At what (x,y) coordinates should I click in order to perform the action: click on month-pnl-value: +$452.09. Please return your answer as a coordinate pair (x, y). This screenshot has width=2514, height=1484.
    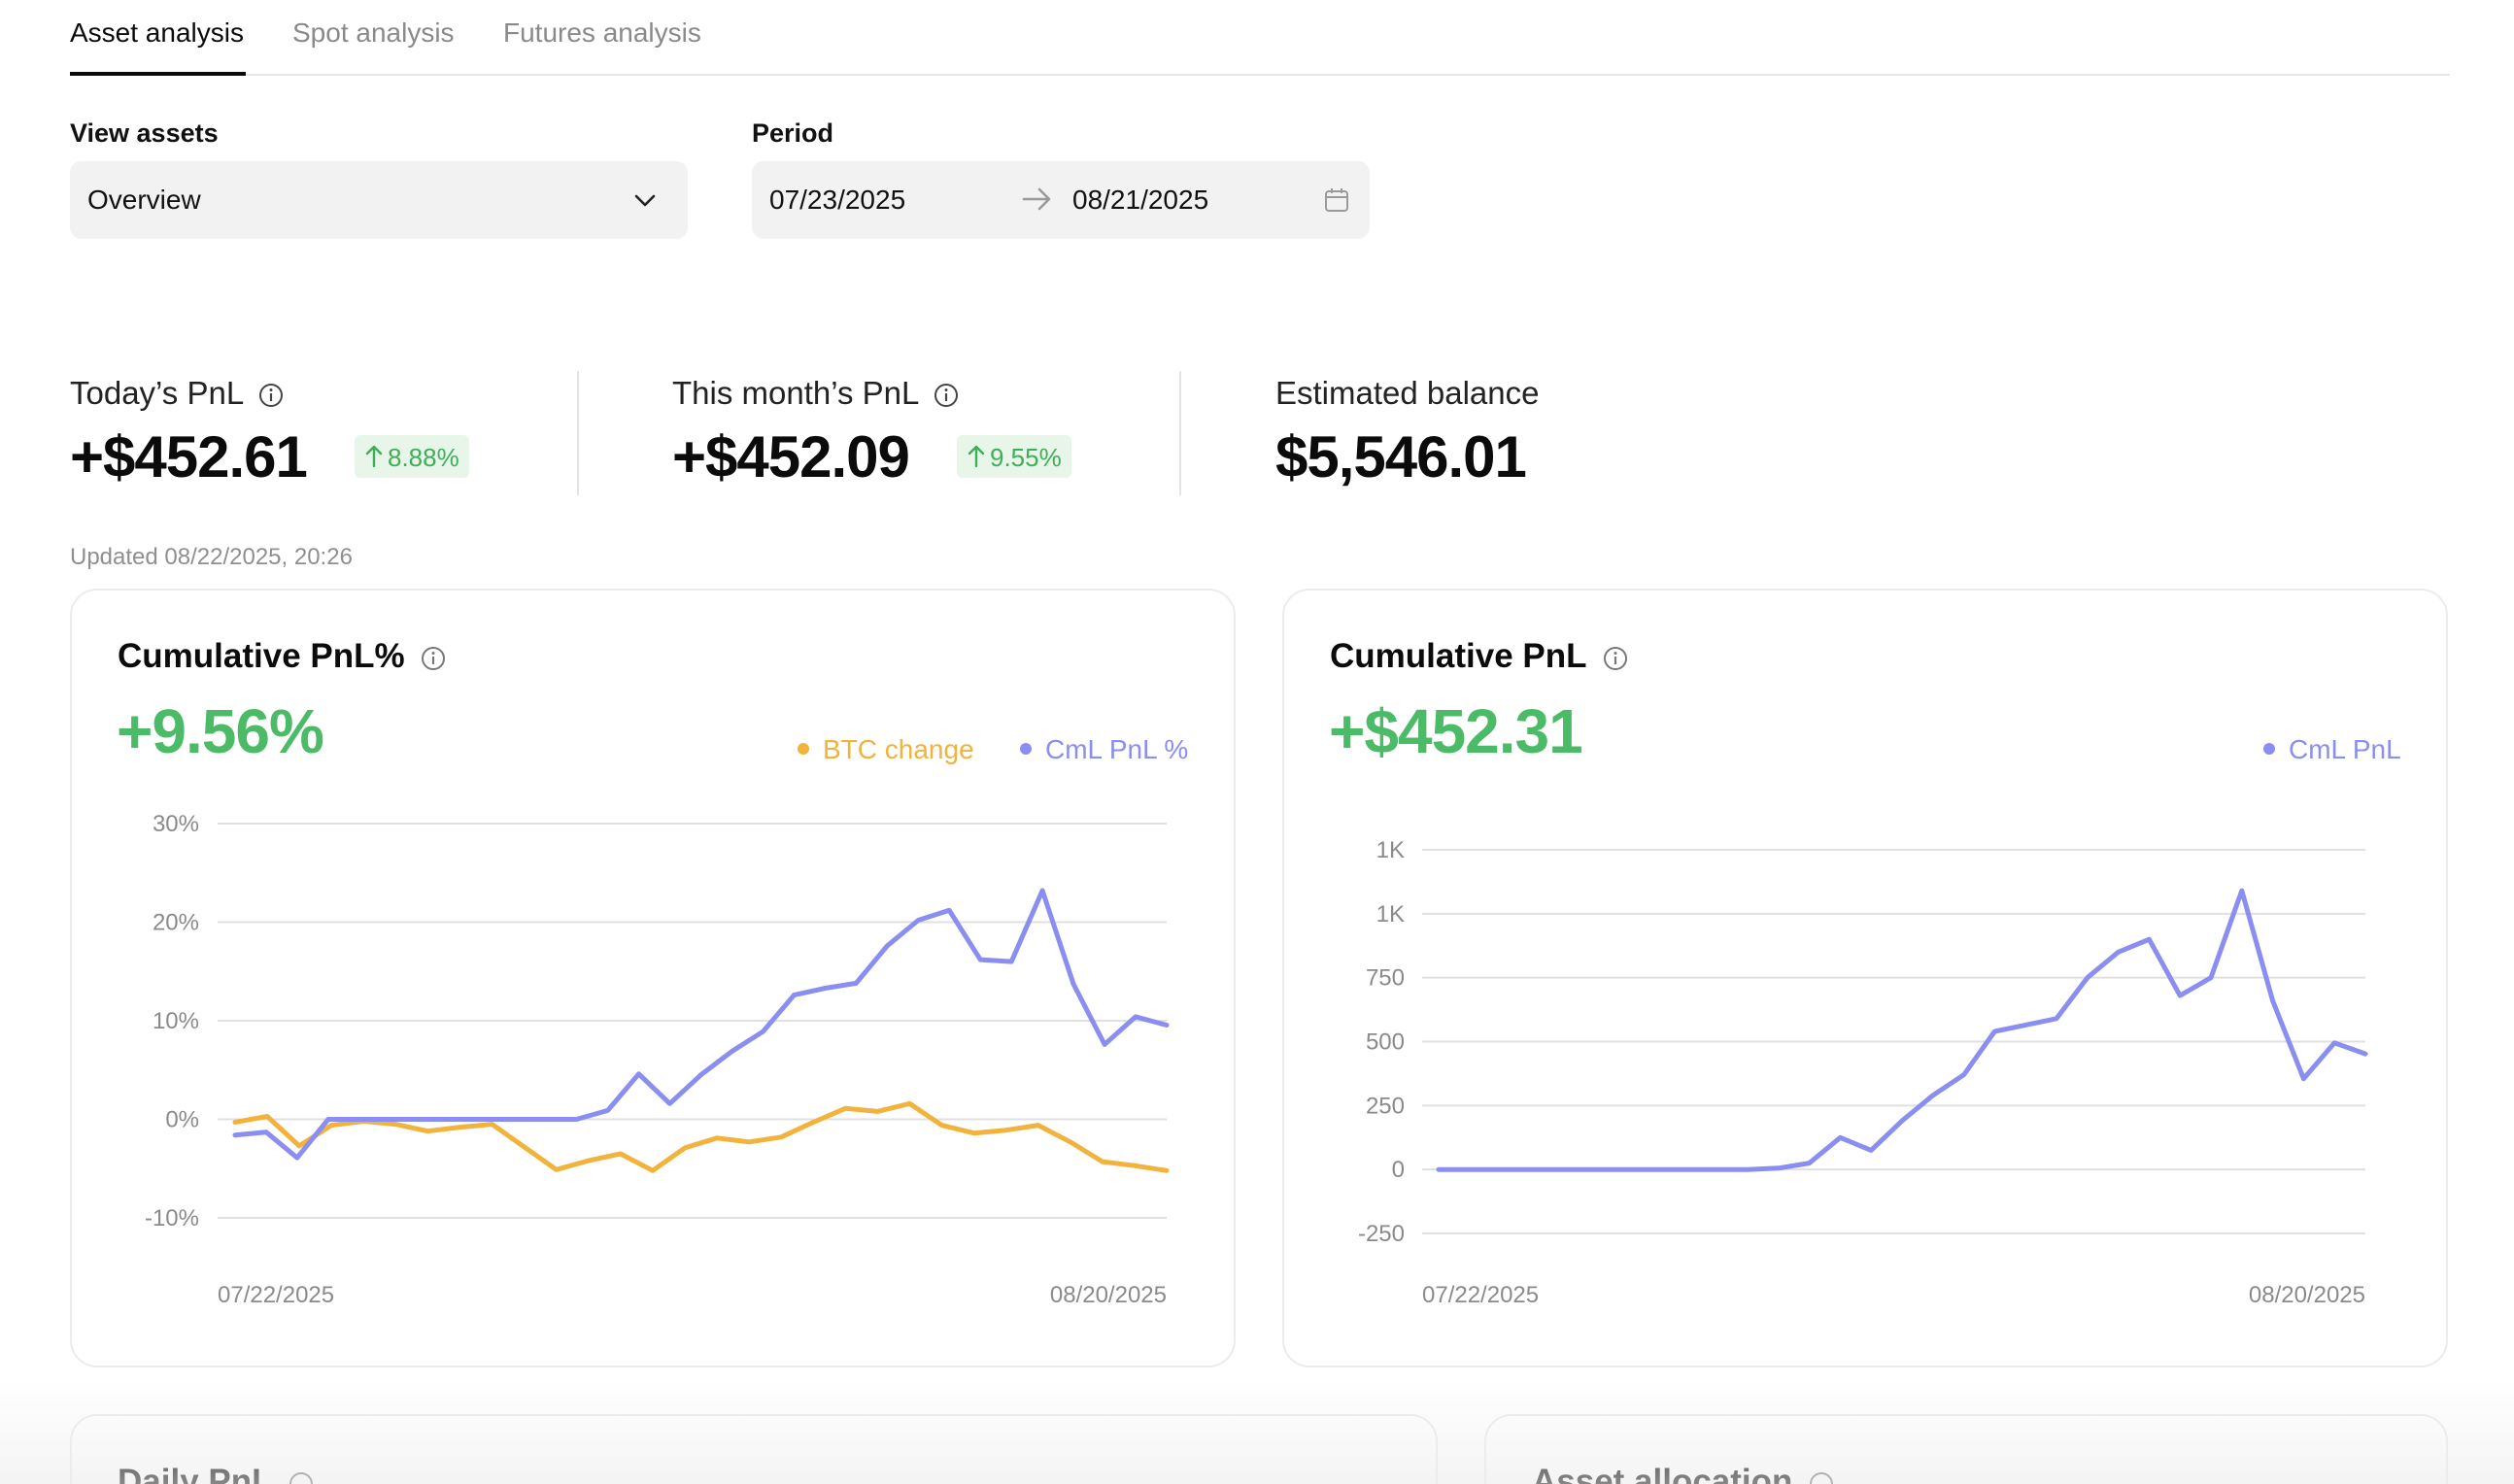
    Looking at the image, I should click on (791, 457).